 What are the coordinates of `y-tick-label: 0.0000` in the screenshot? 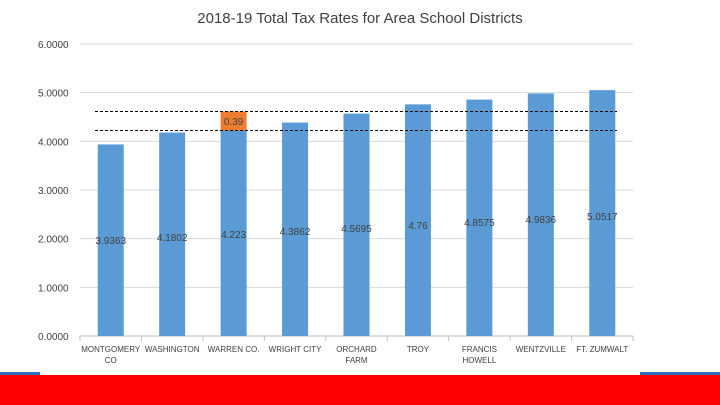 It's located at (53, 337).